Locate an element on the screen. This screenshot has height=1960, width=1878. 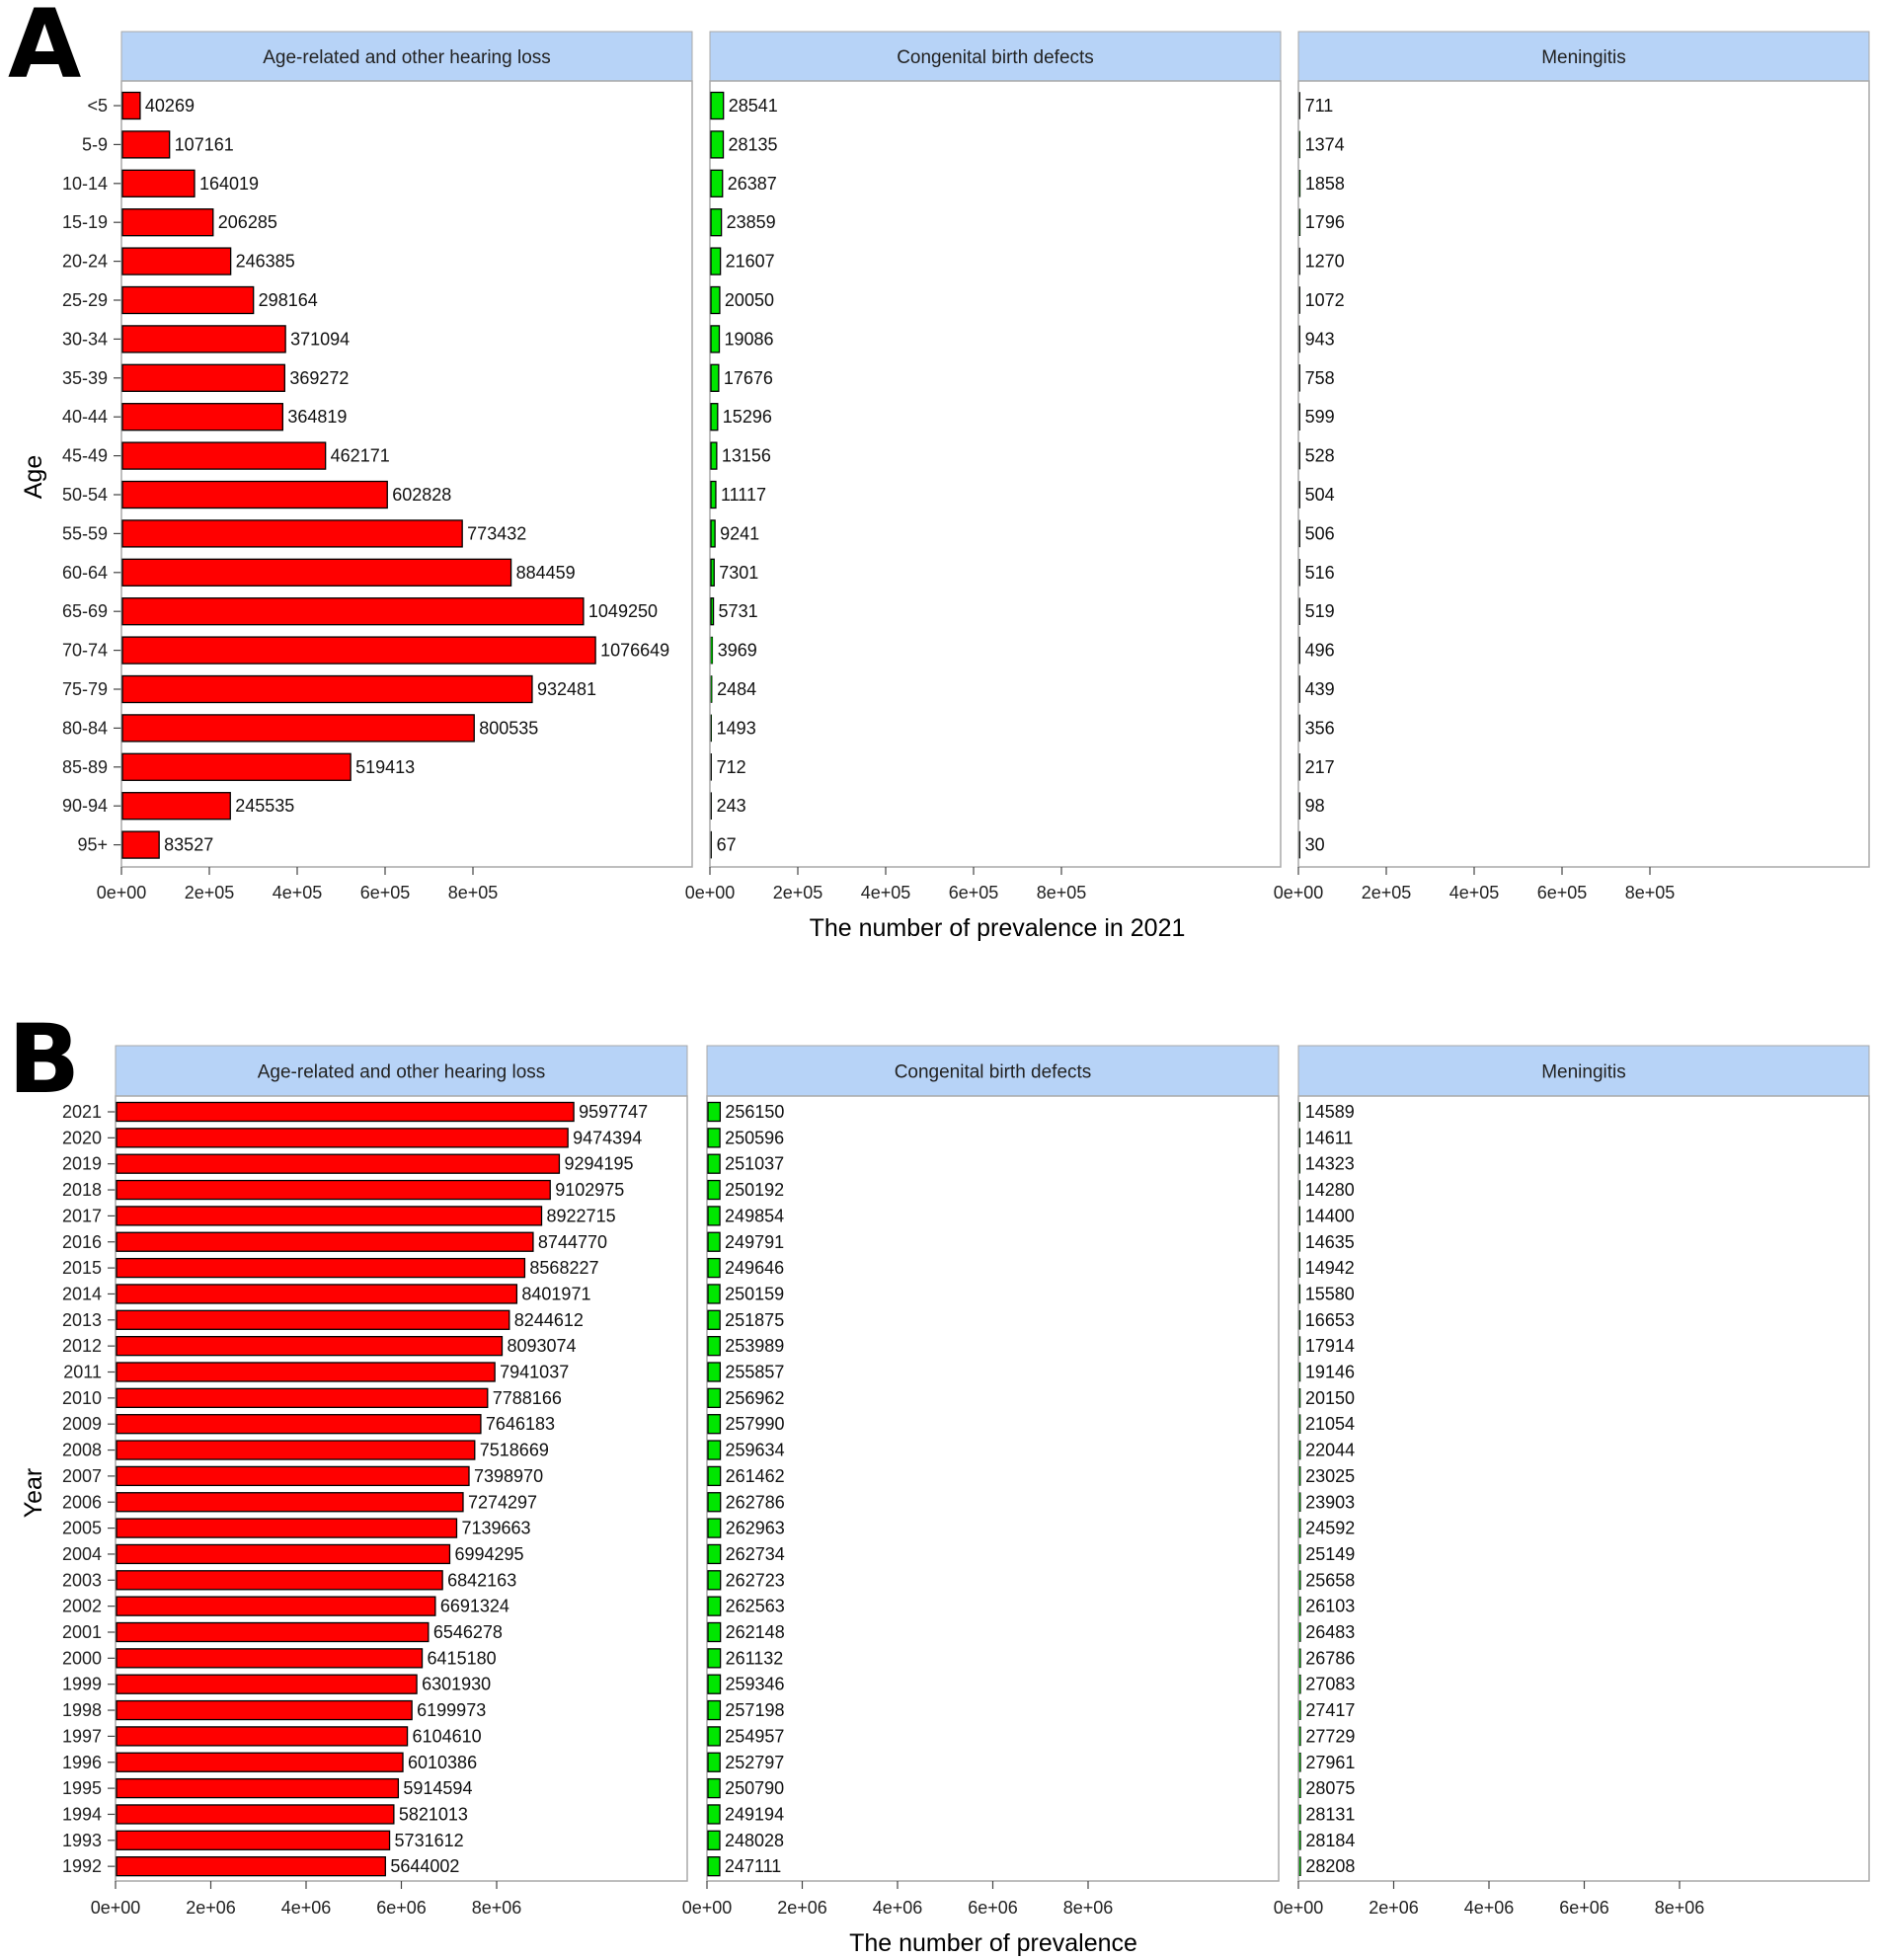
panel-b-facet-meningitis-bar-2010 is located at coordinates (1299, 1398).